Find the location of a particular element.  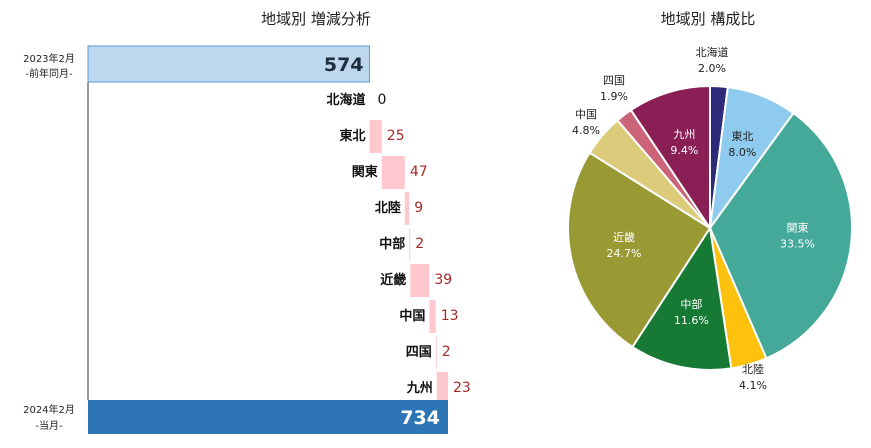

pie-slice-value: 2.0% is located at coordinates (712, 68).